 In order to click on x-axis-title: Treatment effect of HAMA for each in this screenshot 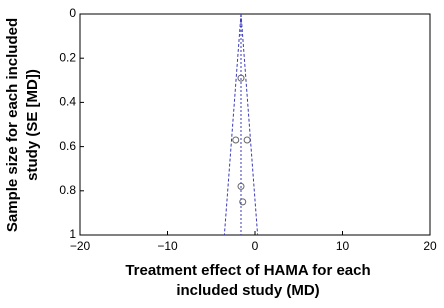, I will do `click(247, 270)`.